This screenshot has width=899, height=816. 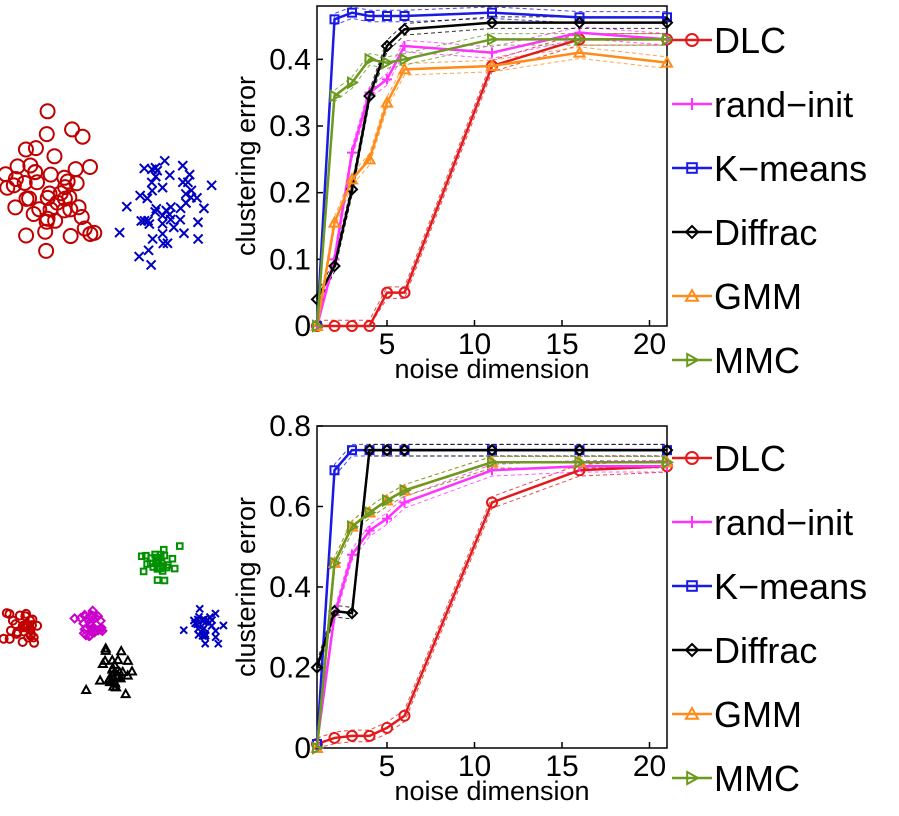 I want to click on series-line-Diffrac, so click(x=491, y=558).